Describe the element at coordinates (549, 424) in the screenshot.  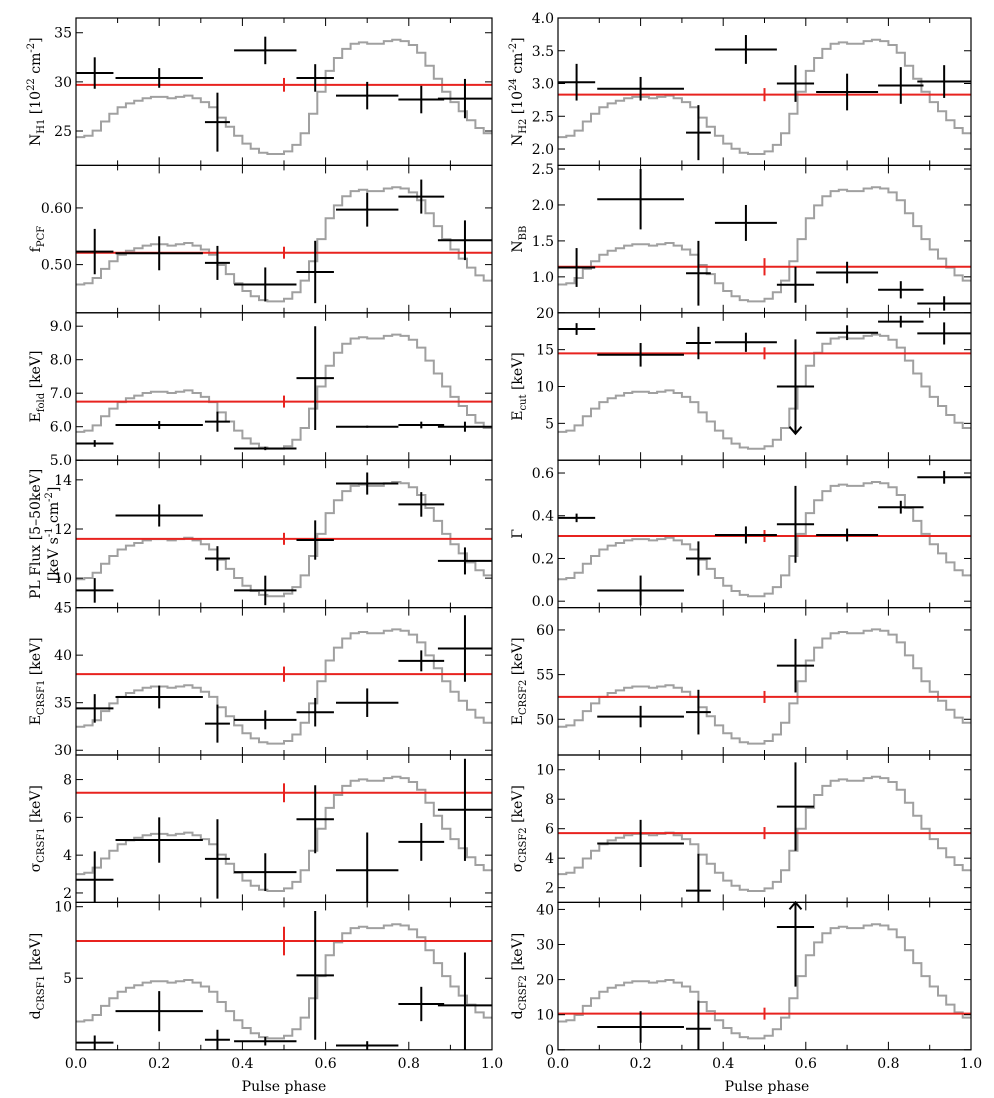
I see `ytick-label-Ecut-0: 5` at that location.